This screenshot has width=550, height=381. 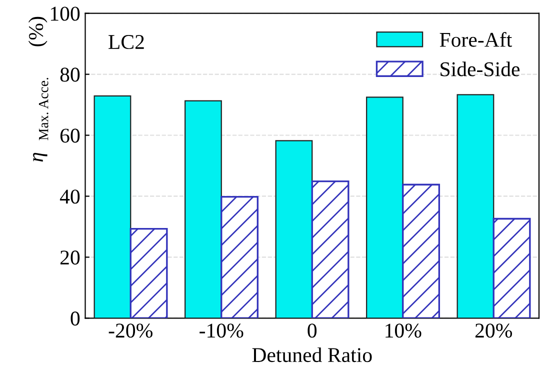 I want to click on x-tick-label: -20%, so click(x=130, y=331).